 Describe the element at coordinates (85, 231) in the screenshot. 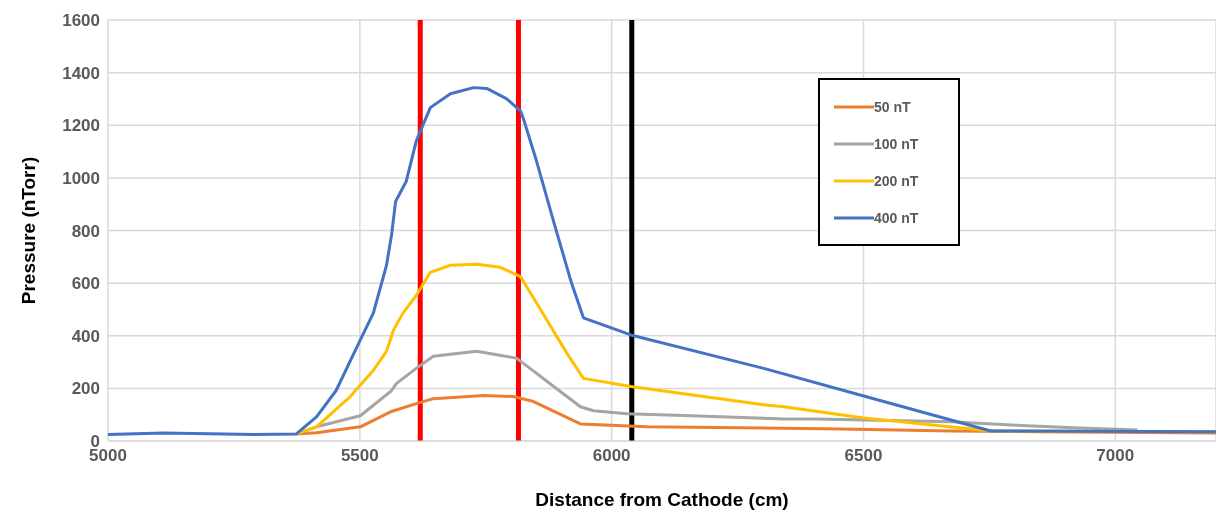

I see `y-tick-label: 800` at that location.